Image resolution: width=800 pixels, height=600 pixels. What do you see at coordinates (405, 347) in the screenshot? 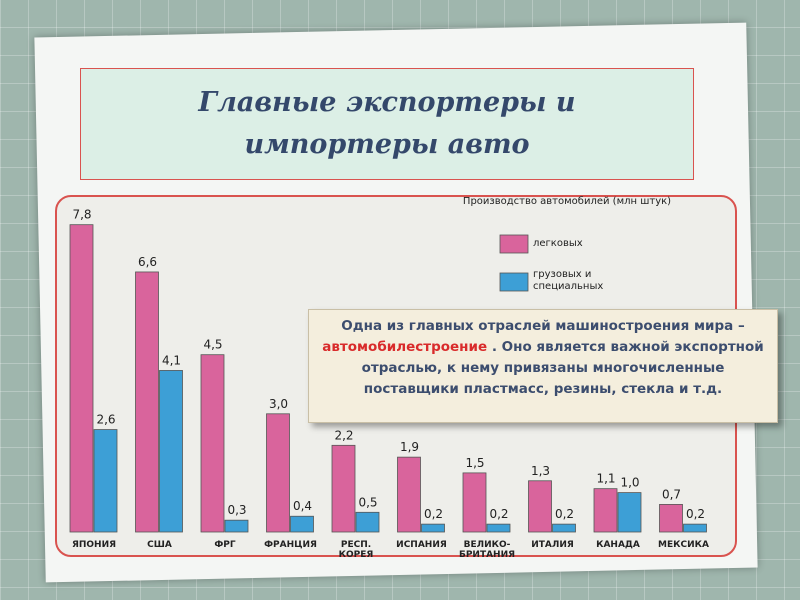
I see `note-highlight: автомобилестроение` at bounding box center [405, 347].